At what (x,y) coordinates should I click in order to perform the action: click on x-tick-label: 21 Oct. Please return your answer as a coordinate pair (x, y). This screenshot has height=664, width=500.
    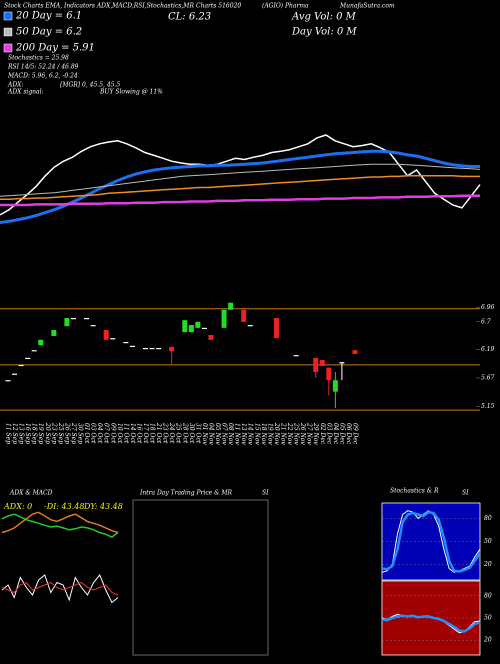
    Looking at the image, I should click on (158, 433).